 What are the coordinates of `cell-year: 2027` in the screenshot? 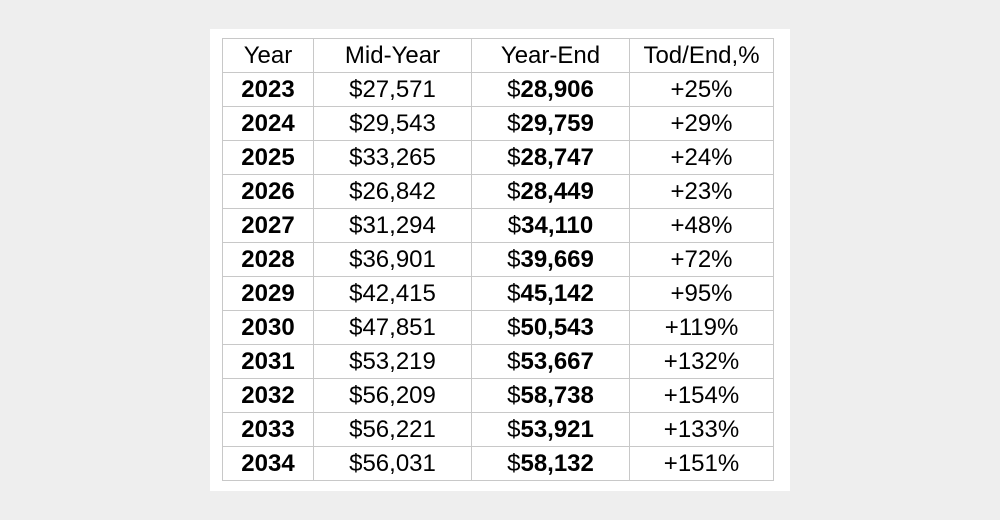 It's located at (268, 225).